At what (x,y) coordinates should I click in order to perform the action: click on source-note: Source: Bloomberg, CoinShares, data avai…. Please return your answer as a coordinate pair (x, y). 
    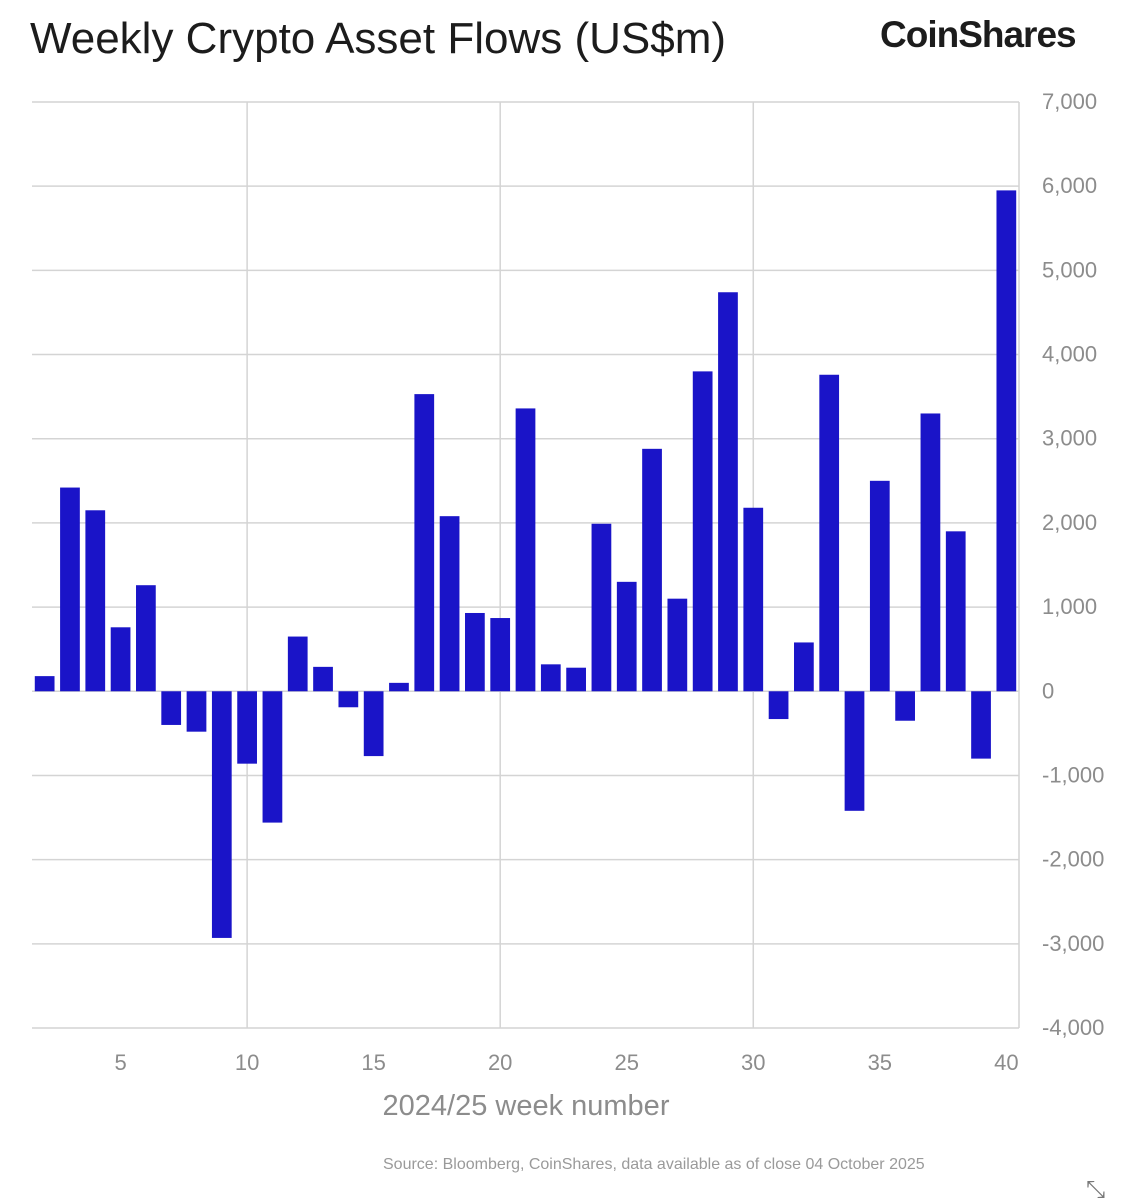
    Looking at the image, I should click on (654, 1164).